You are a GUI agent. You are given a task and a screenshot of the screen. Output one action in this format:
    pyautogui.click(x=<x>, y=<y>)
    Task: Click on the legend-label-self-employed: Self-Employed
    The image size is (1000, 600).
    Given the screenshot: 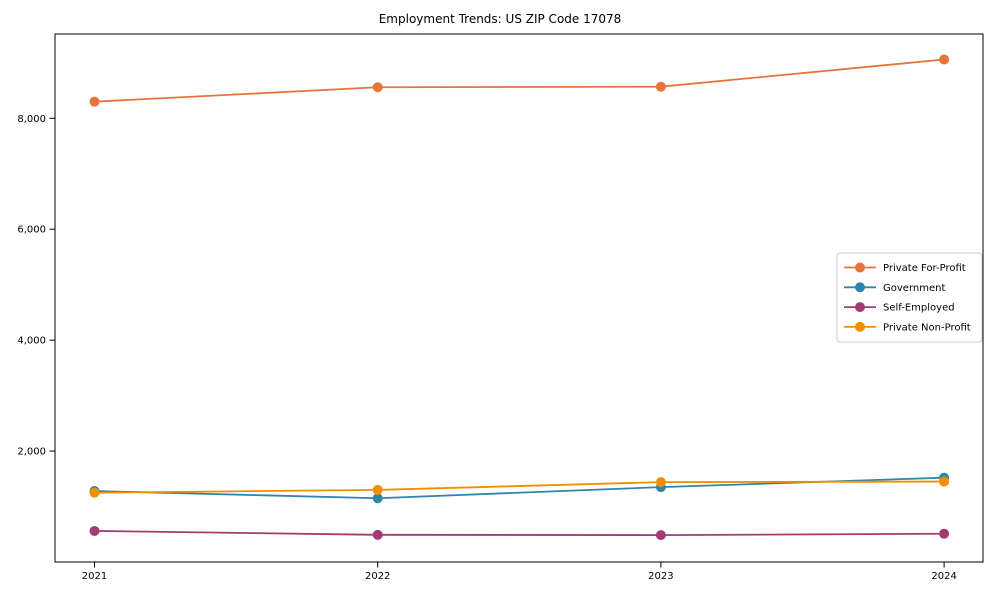 What is the action you would take?
    pyautogui.click(x=919, y=308)
    